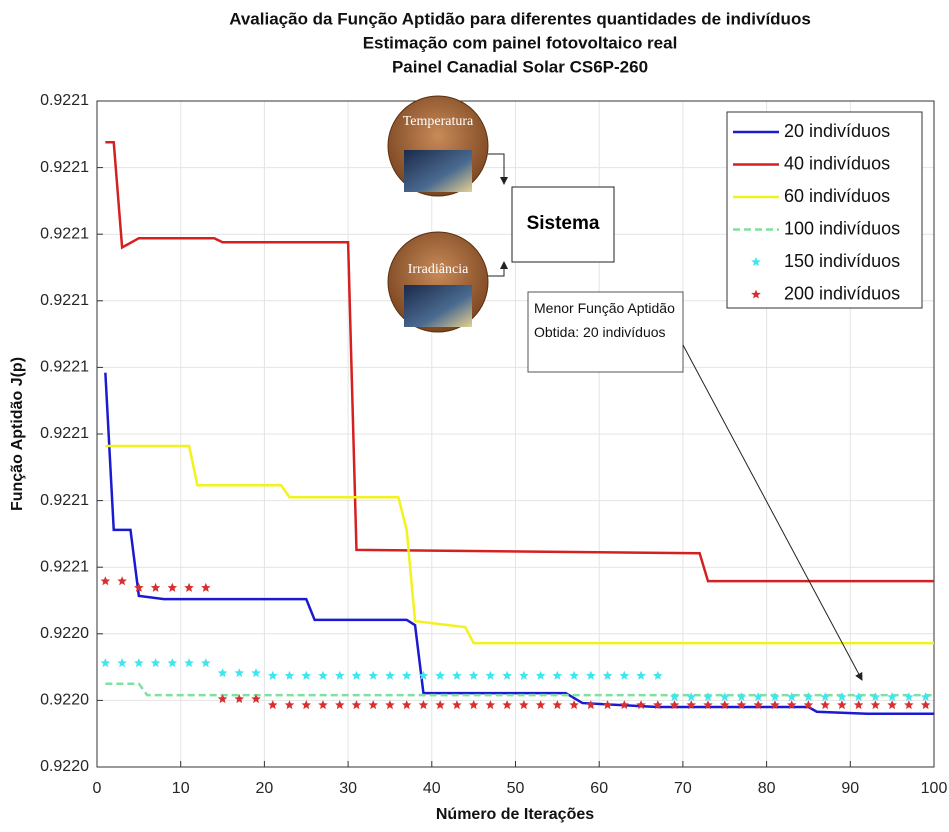  What do you see at coordinates (438, 269) in the screenshot?
I see `input-label: Irradiância` at bounding box center [438, 269].